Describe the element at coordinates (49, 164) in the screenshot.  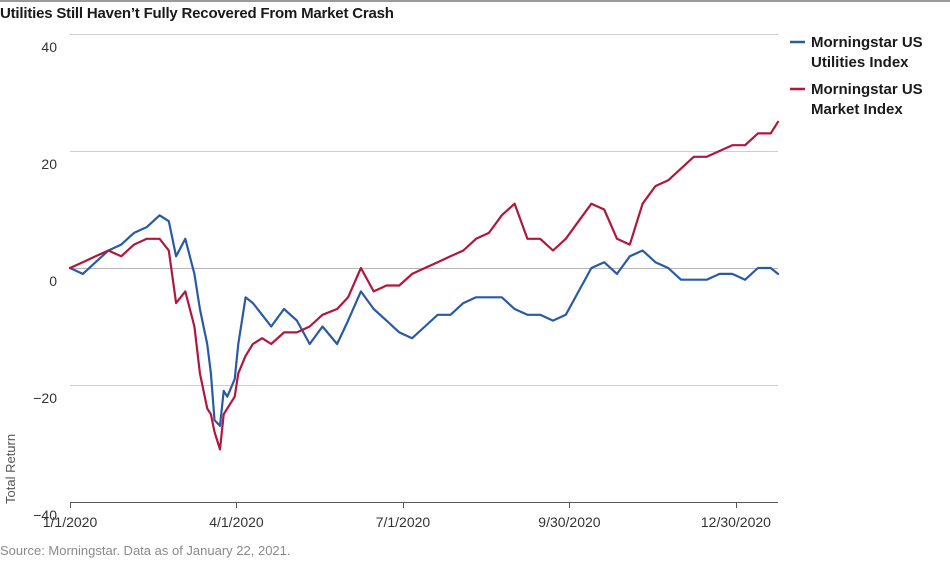
I see `y-tick-label: 20` at that location.